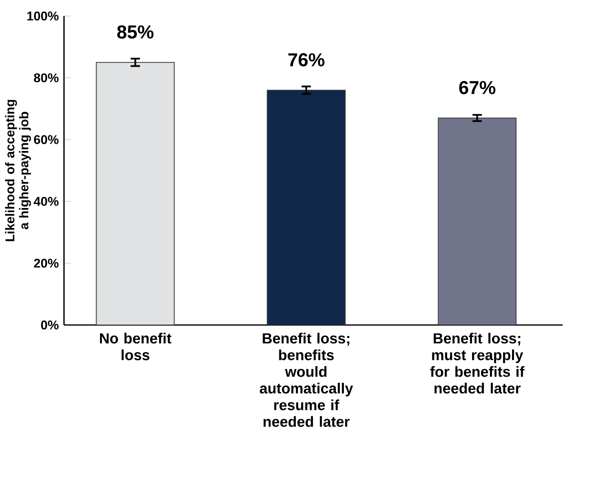 The image size is (603, 490). Describe the element at coordinates (477, 87) in the screenshot. I see `data-label: 67%` at that location.